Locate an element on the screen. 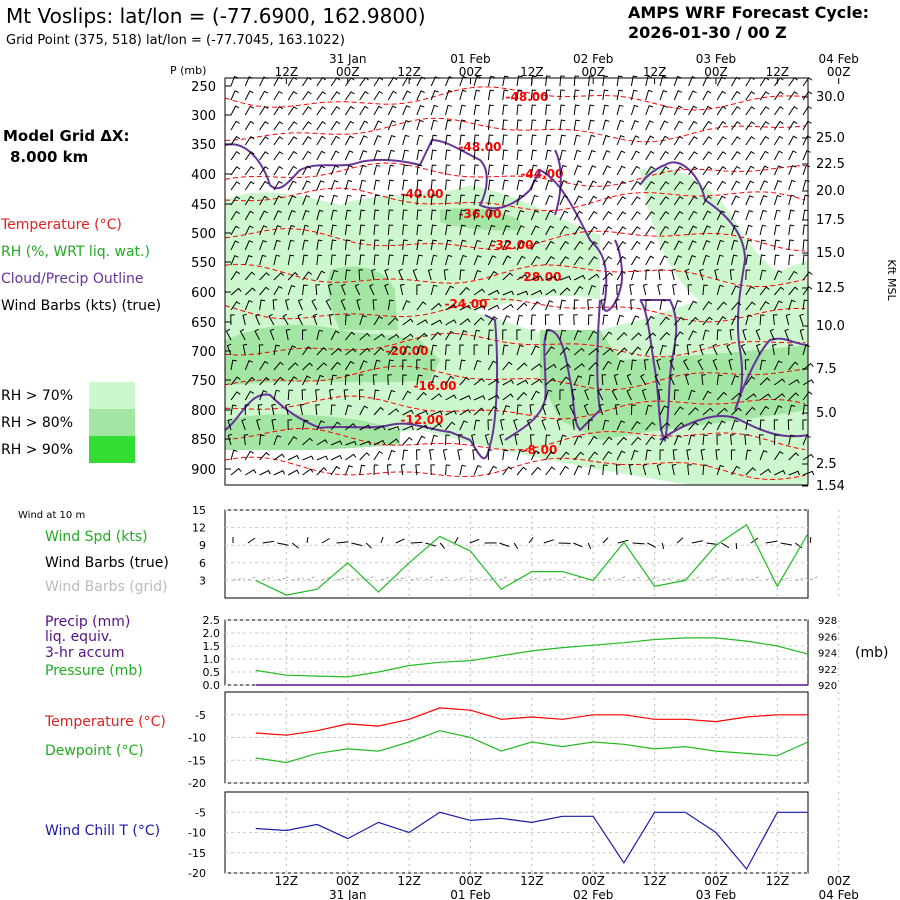 The width and height of the screenshot is (900, 900). pressure-tick-label: 600 is located at coordinates (203, 293).